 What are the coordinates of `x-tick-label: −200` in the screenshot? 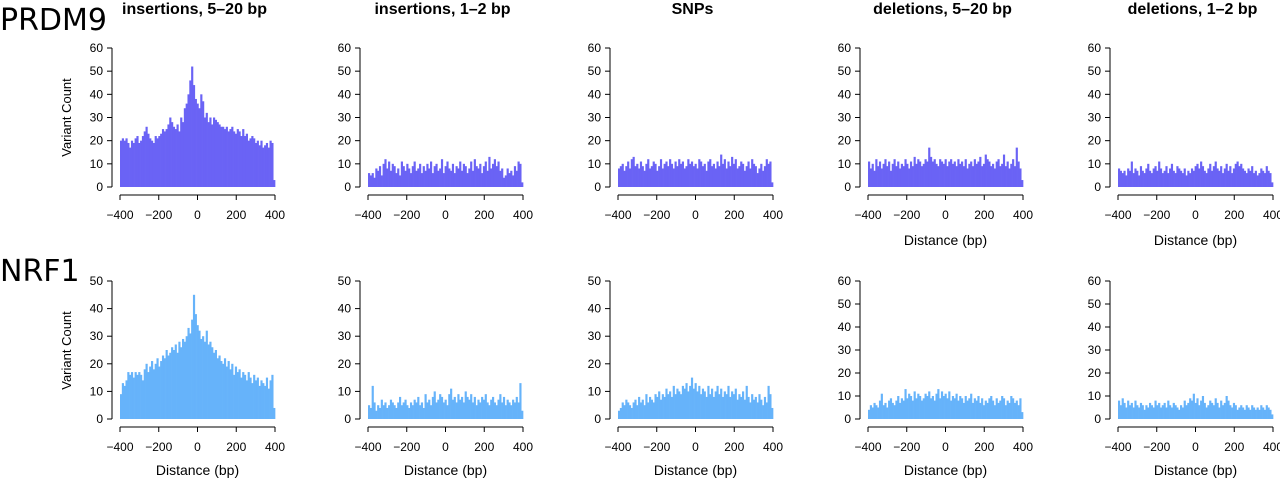 It's located at (656, 447).